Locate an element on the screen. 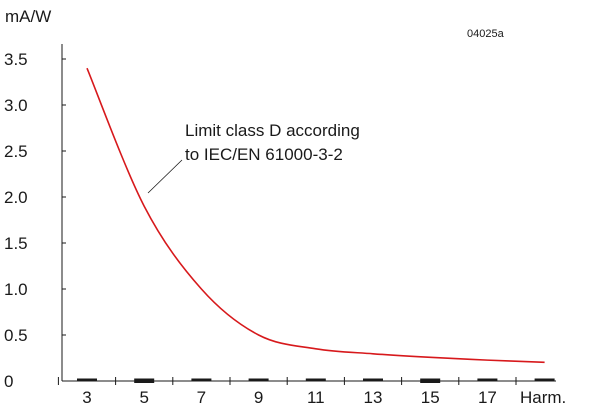 The width and height of the screenshot is (592, 412). x-tick-label: 9 is located at coordinates (258, 397).